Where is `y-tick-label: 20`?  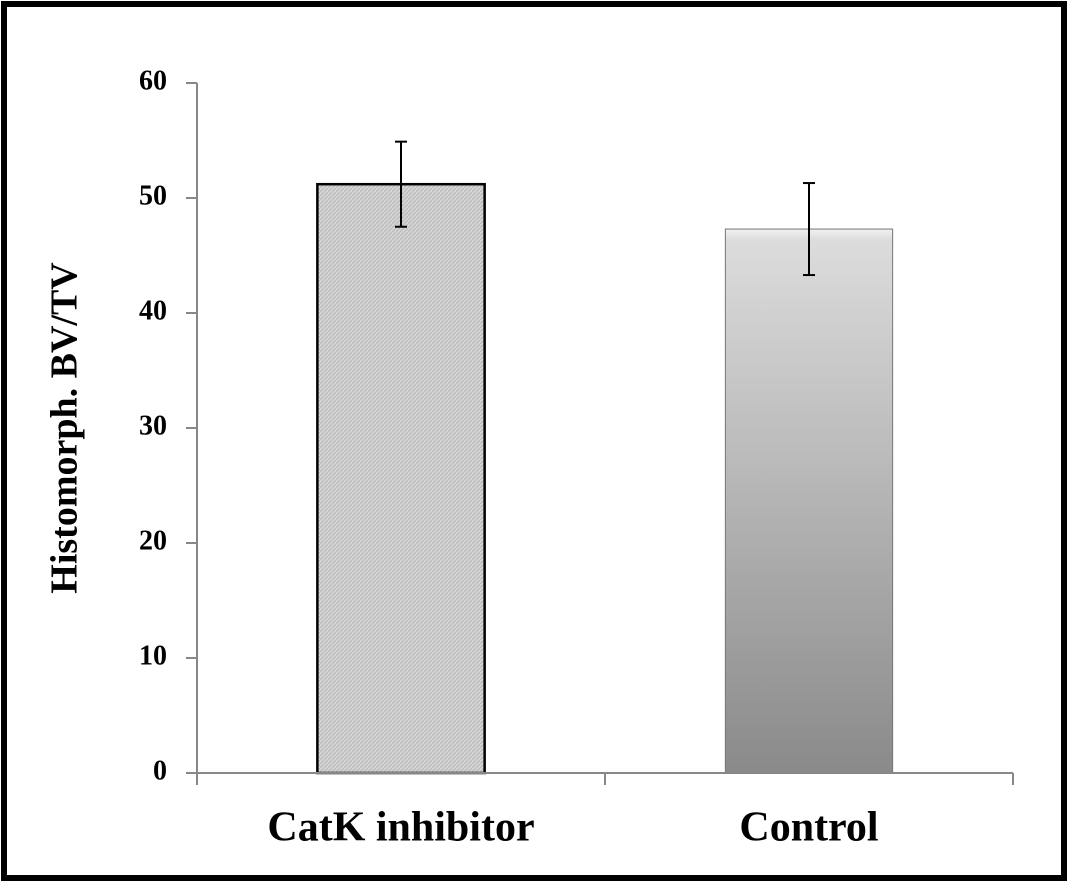
y-tick-label: 20 is located at coordinates (153, 540).